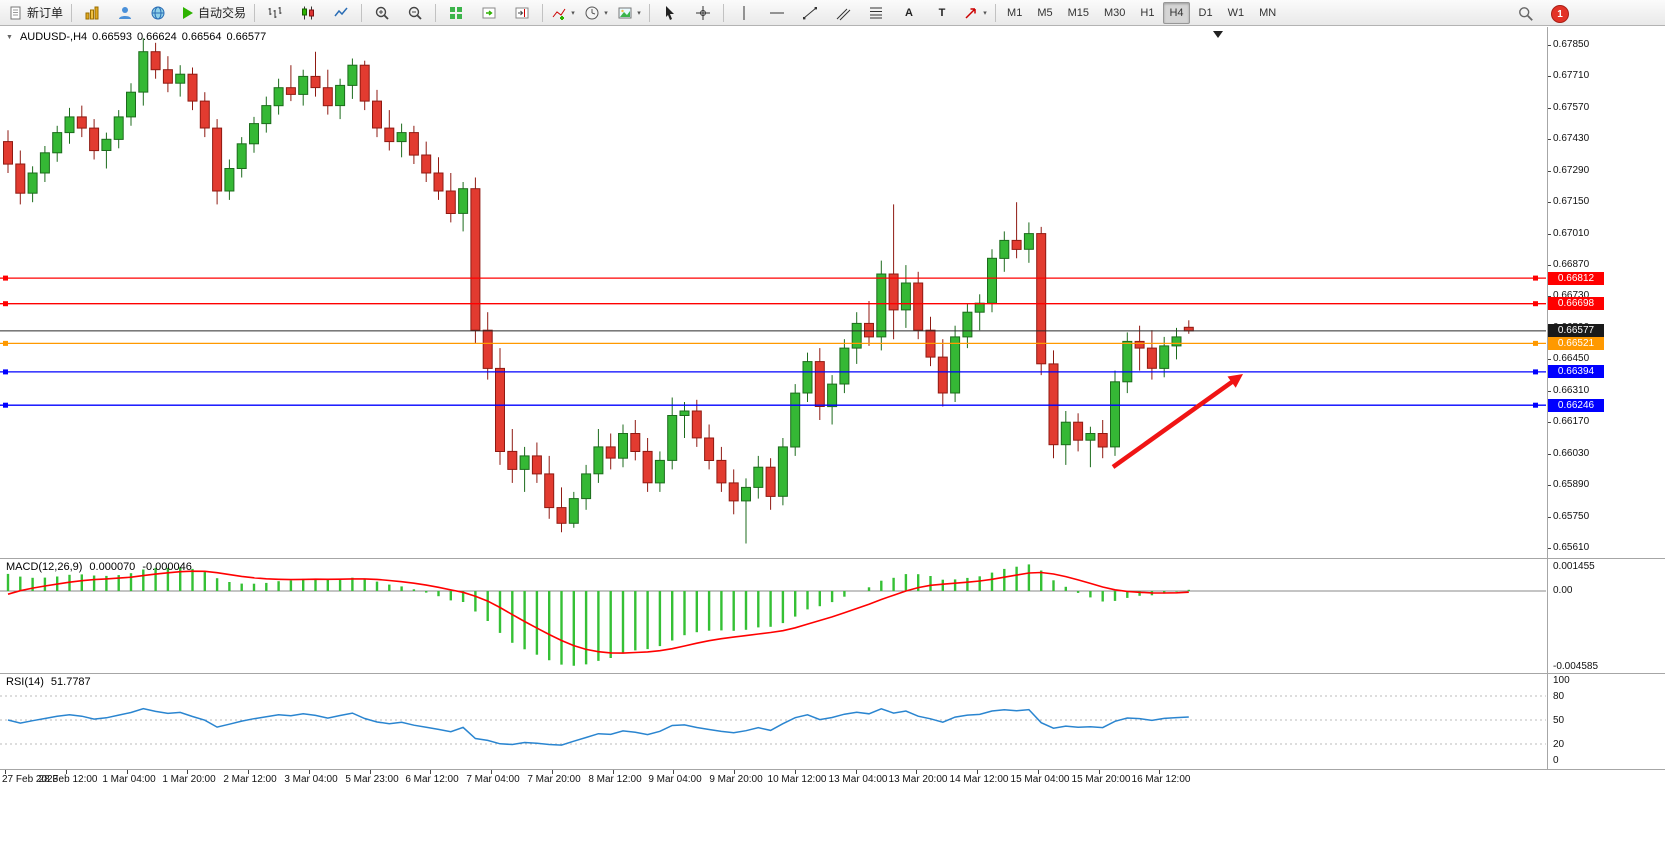 This screenshot has height=844, width=1665. Describe the element at coordinates (1526, 14) in the screenshot. I see `search-button` at that location.